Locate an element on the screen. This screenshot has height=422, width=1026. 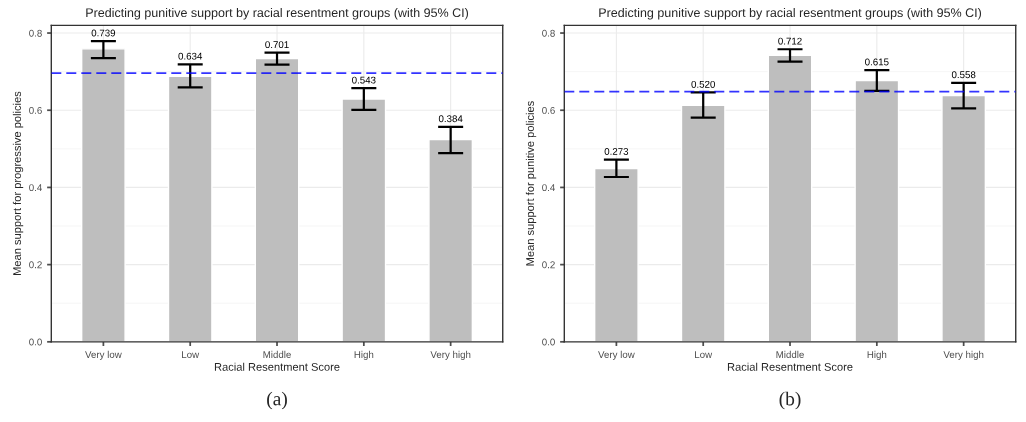
y-axis-title: Mean support for progressive policies is located at coordinates (18, 183).